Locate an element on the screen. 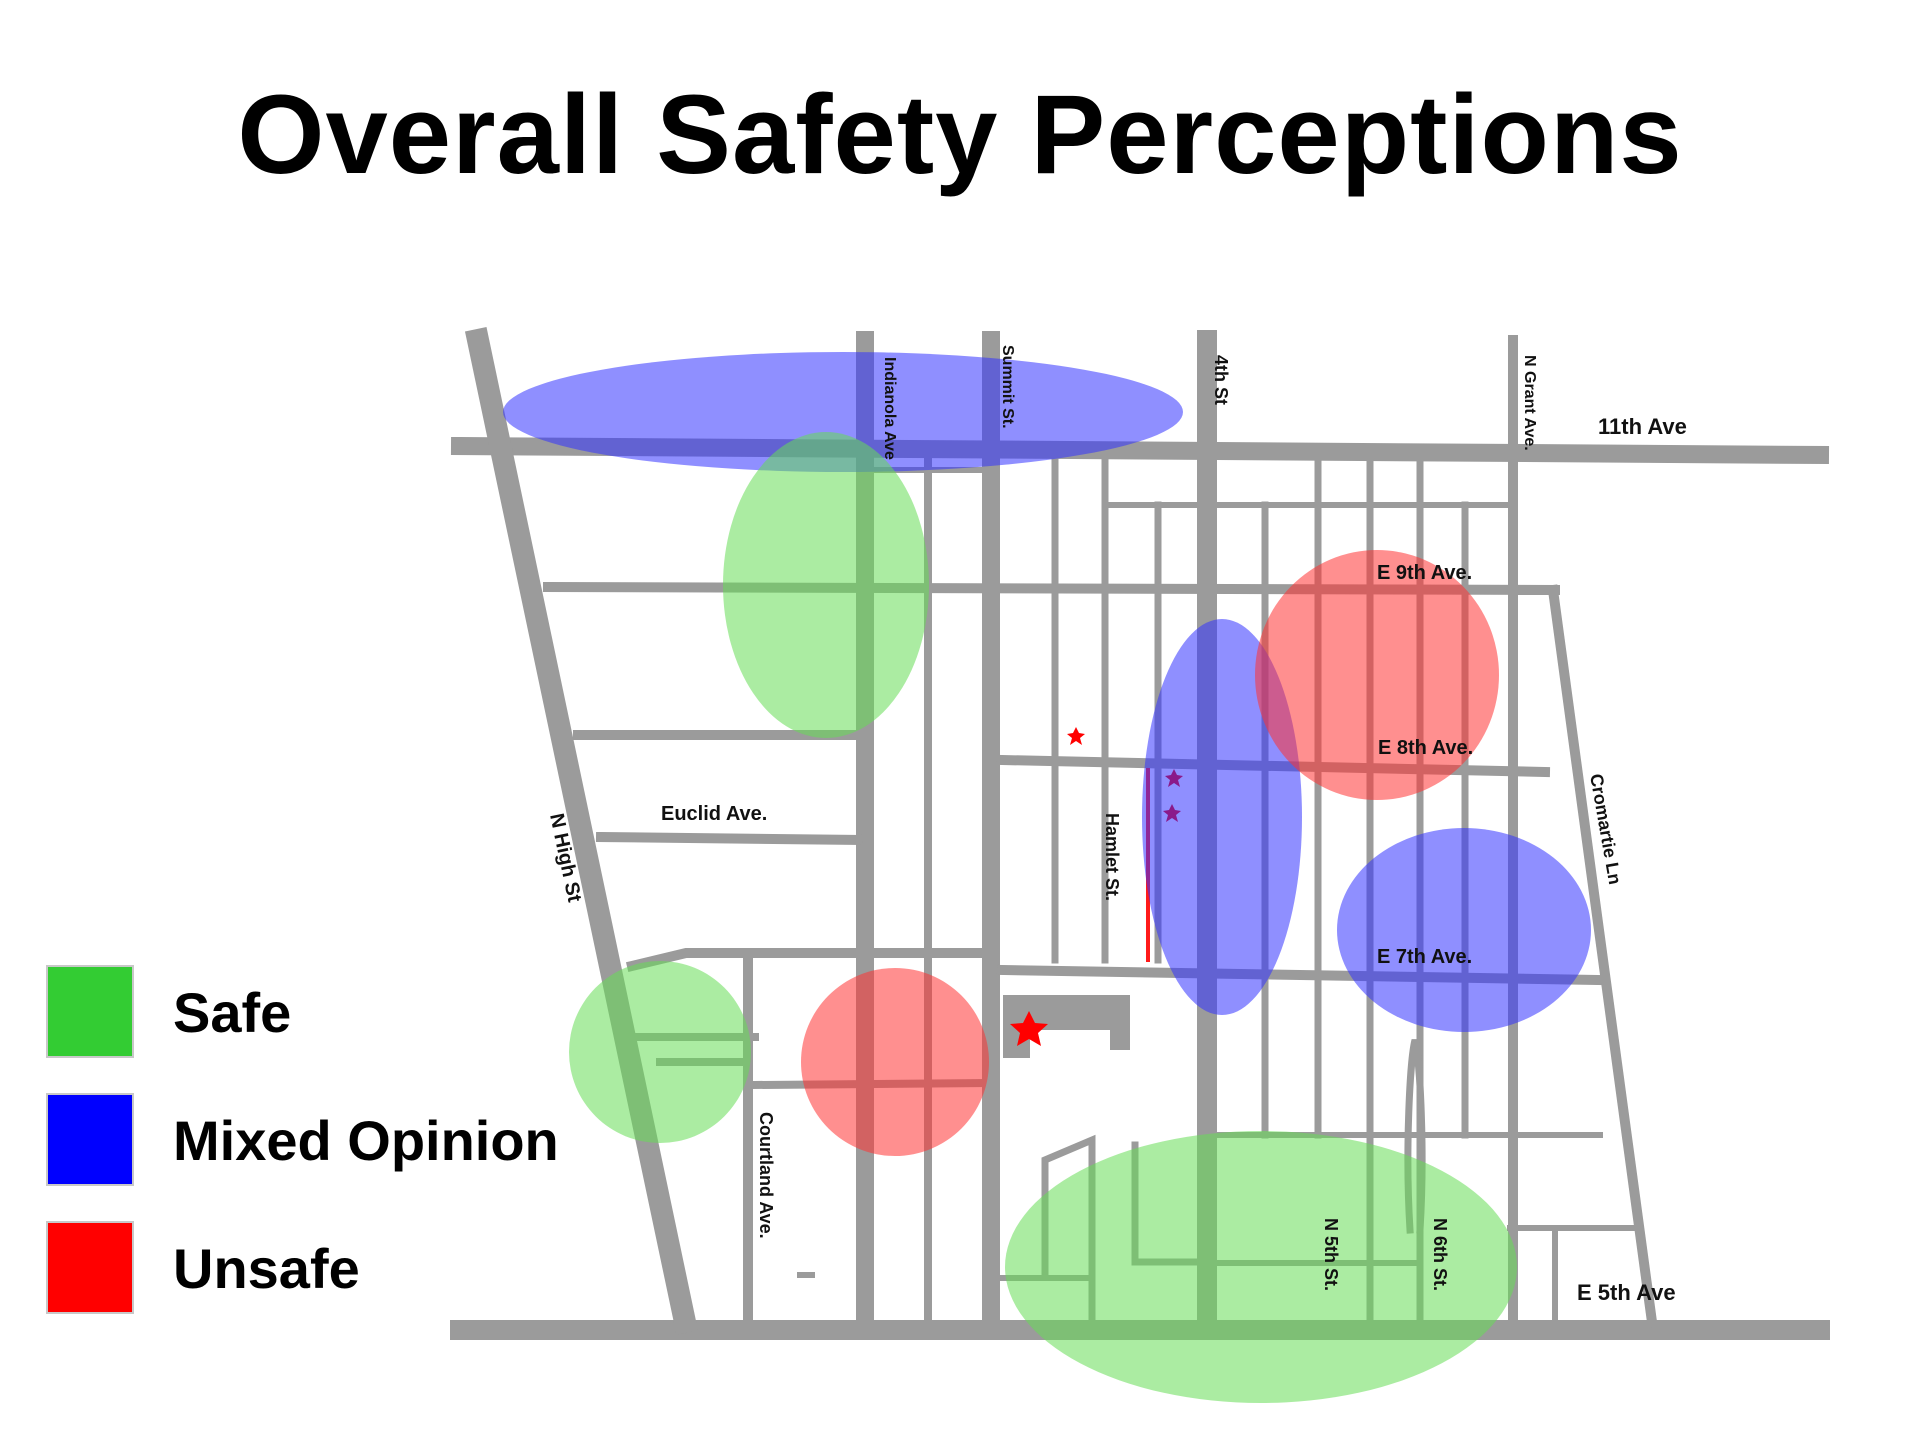 The width and height of the screenshot is (1920, 1440). legend-swatch-safe is located at coordinates (90, 1011).